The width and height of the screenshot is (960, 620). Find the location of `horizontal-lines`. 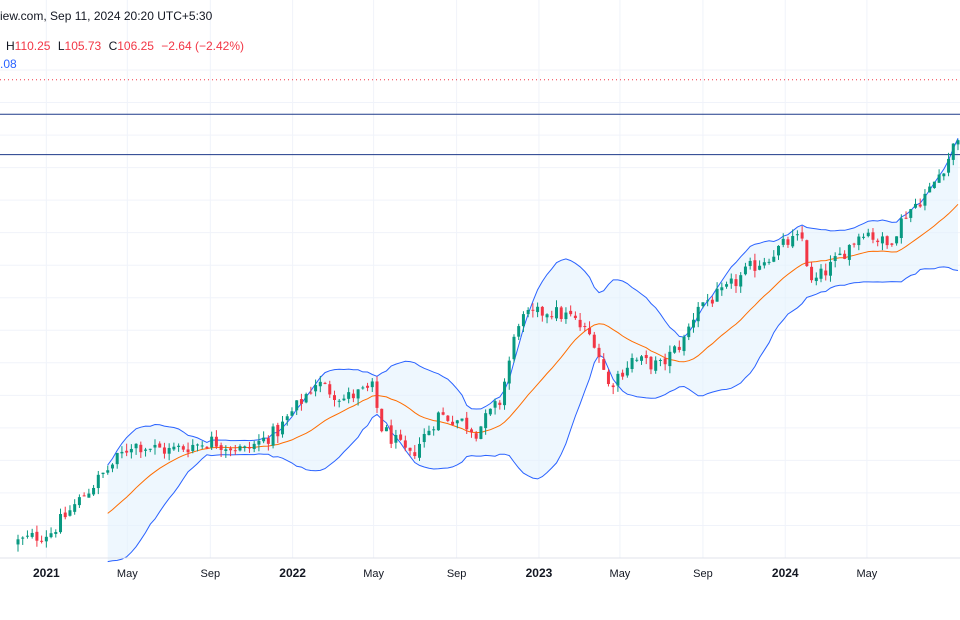

horizontal-lines is located at coordinates (480, 117).